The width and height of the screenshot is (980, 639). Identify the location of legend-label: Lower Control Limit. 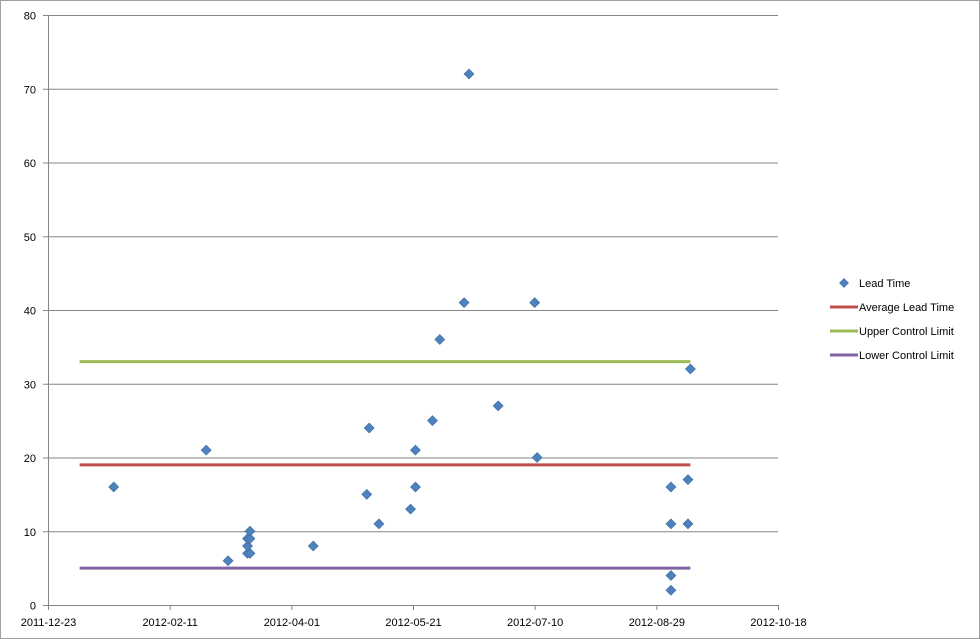
(906, 356).